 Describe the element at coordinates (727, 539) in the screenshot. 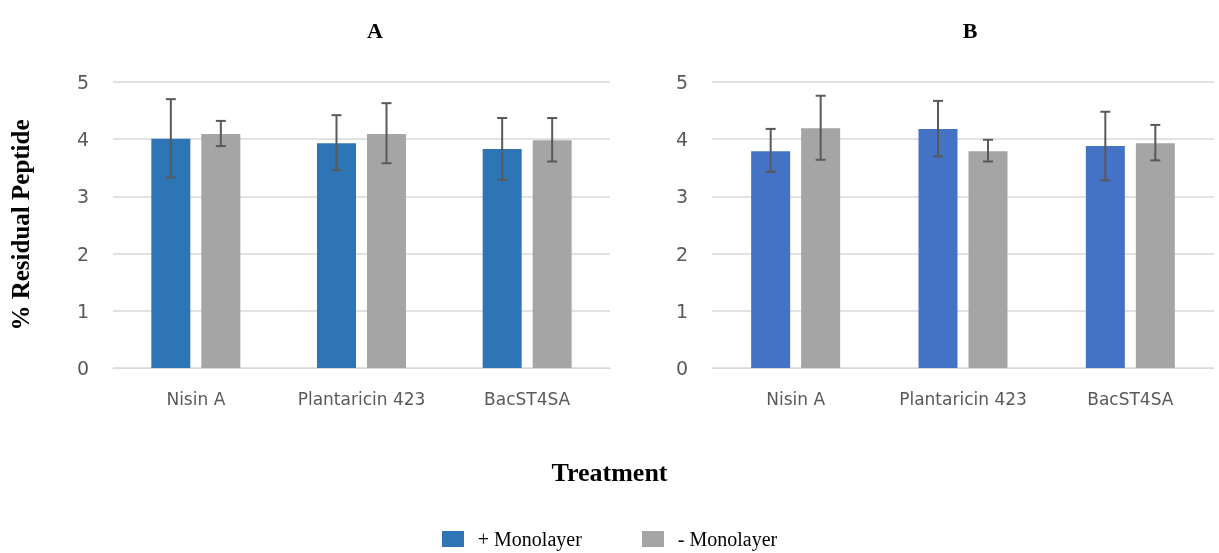

I see `legend-label: - Monolayer` at that location.